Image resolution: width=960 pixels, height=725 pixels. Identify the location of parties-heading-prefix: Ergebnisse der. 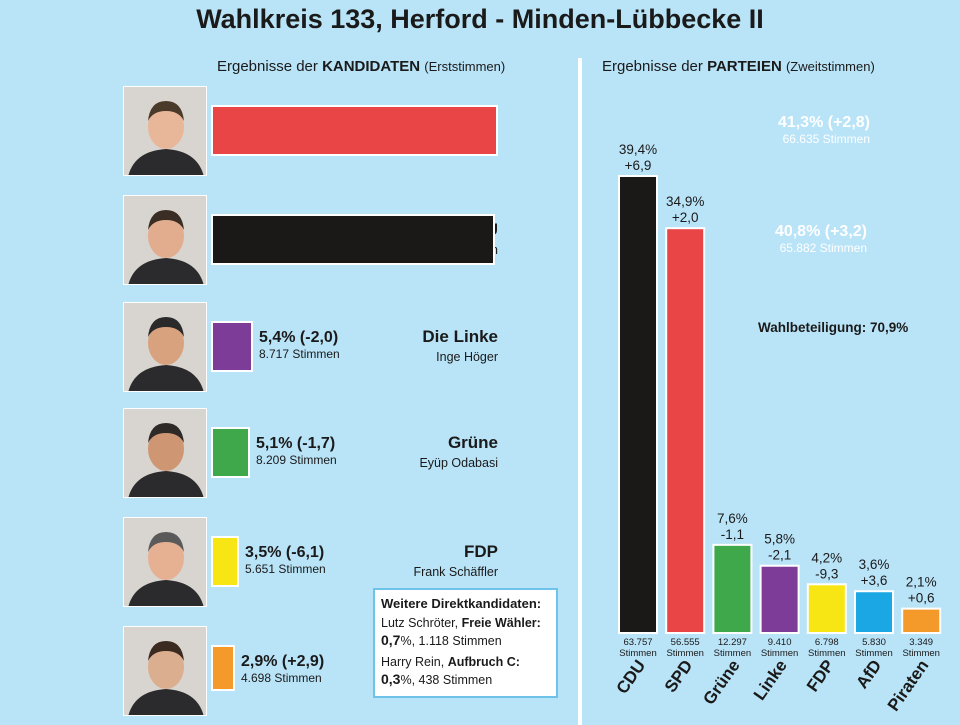
(655, 66).